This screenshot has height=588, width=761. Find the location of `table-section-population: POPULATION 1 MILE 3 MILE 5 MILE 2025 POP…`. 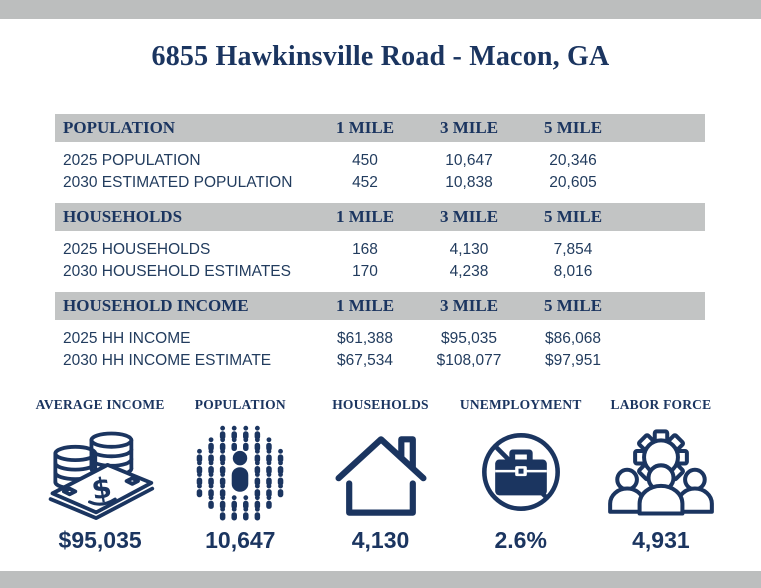

table-section-population: POPULATION 1 MILE 3 MILE 5 MILE 2025 POP… is located at coordinates (380, 158).